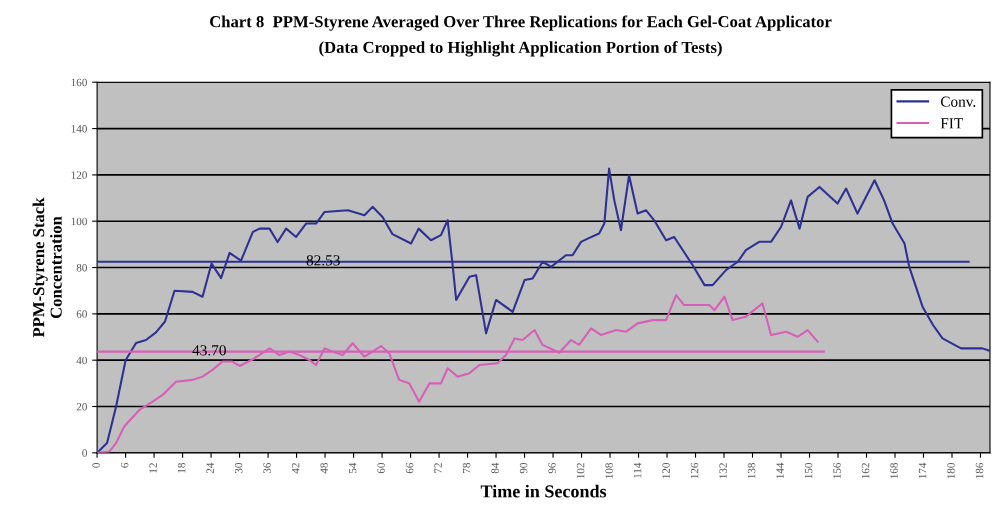 The width and height of the screenshot is (1001, 514). What do you see at coordinates (210, 468) in the screenshot?
I see `x-tick-label: 24` at bounding box center [210, 468].